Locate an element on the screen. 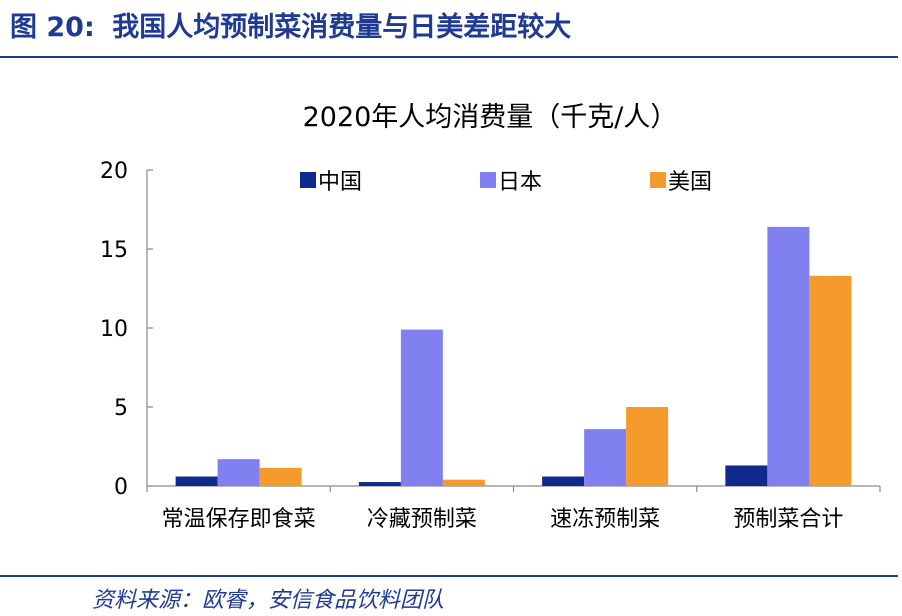  figure-title-text: 我国人均预制菜消费量与日美差距较大 is located at coordinates (342, 27).